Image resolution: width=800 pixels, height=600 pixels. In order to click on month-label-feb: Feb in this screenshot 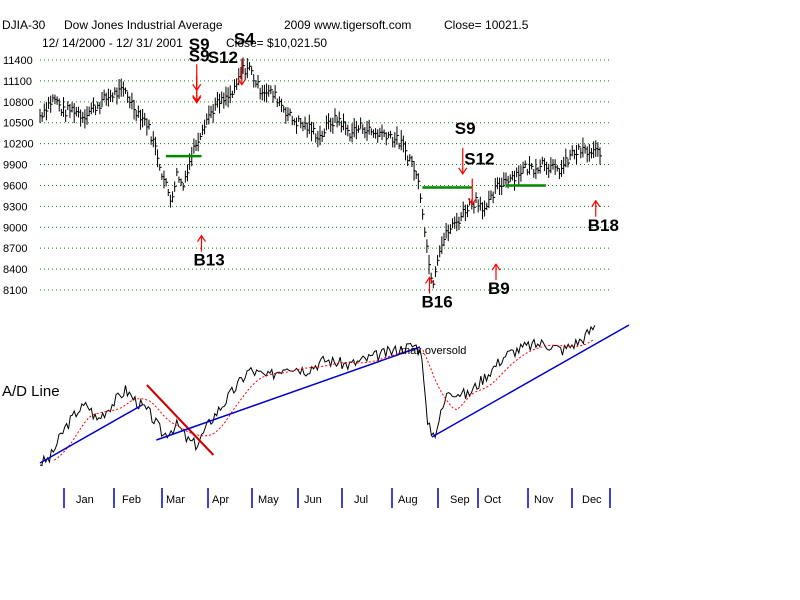, I will do `click(131, 500)`.